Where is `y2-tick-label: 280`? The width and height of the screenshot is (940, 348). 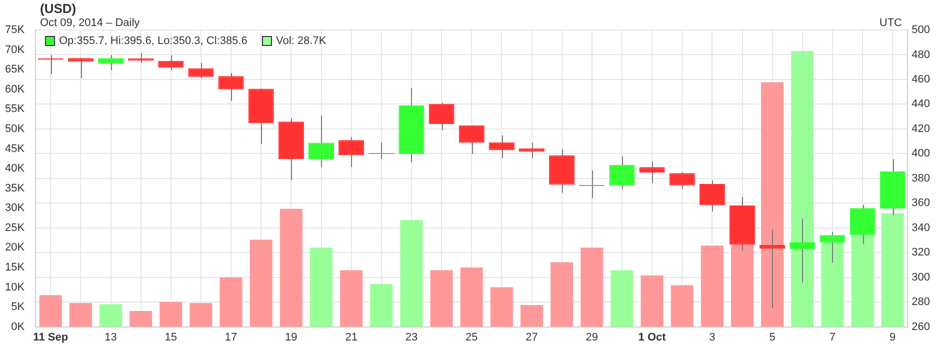
y2-tick-label: 280 is located at coordinates (921, 302).